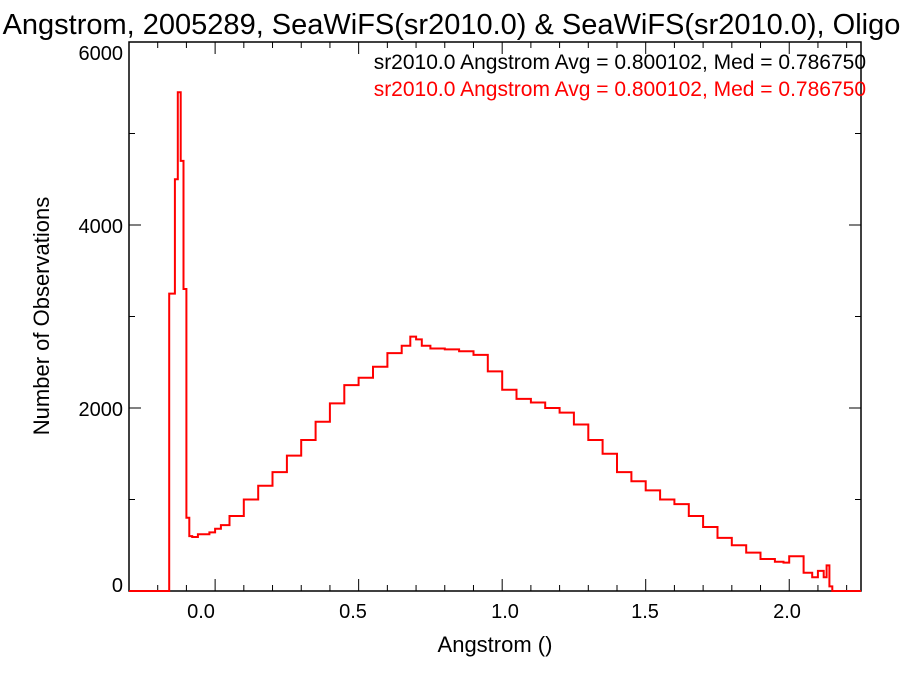 This screenshot has height=675, width=900. Describe the element at coordinates (101, 410) in the screenshot. I see `y-tick-label-2000: 2000` at that location.